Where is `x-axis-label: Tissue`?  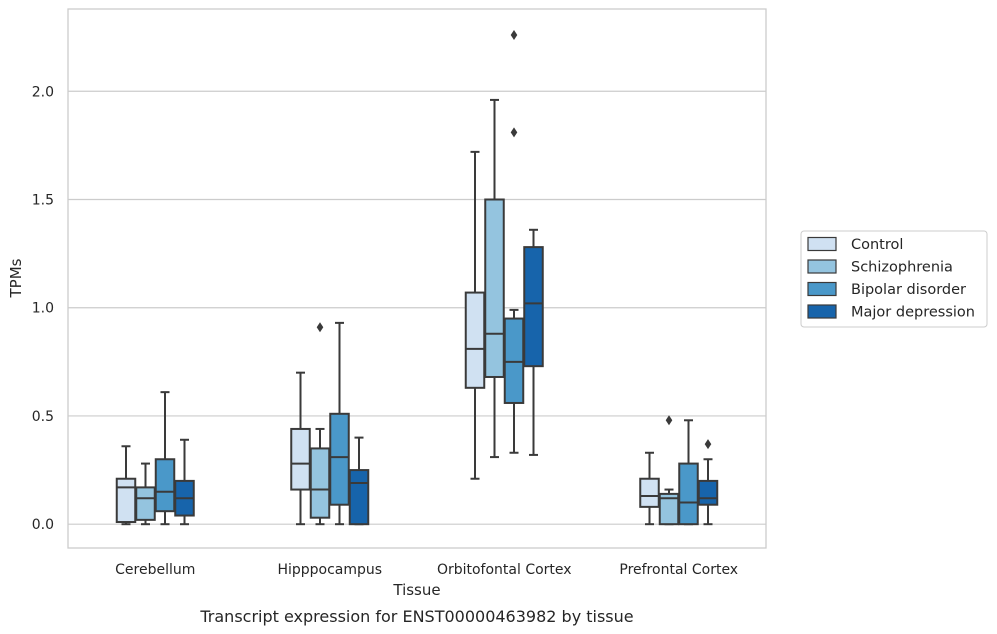
x-axis-label: Tissue is located at coordinates (416, 590).